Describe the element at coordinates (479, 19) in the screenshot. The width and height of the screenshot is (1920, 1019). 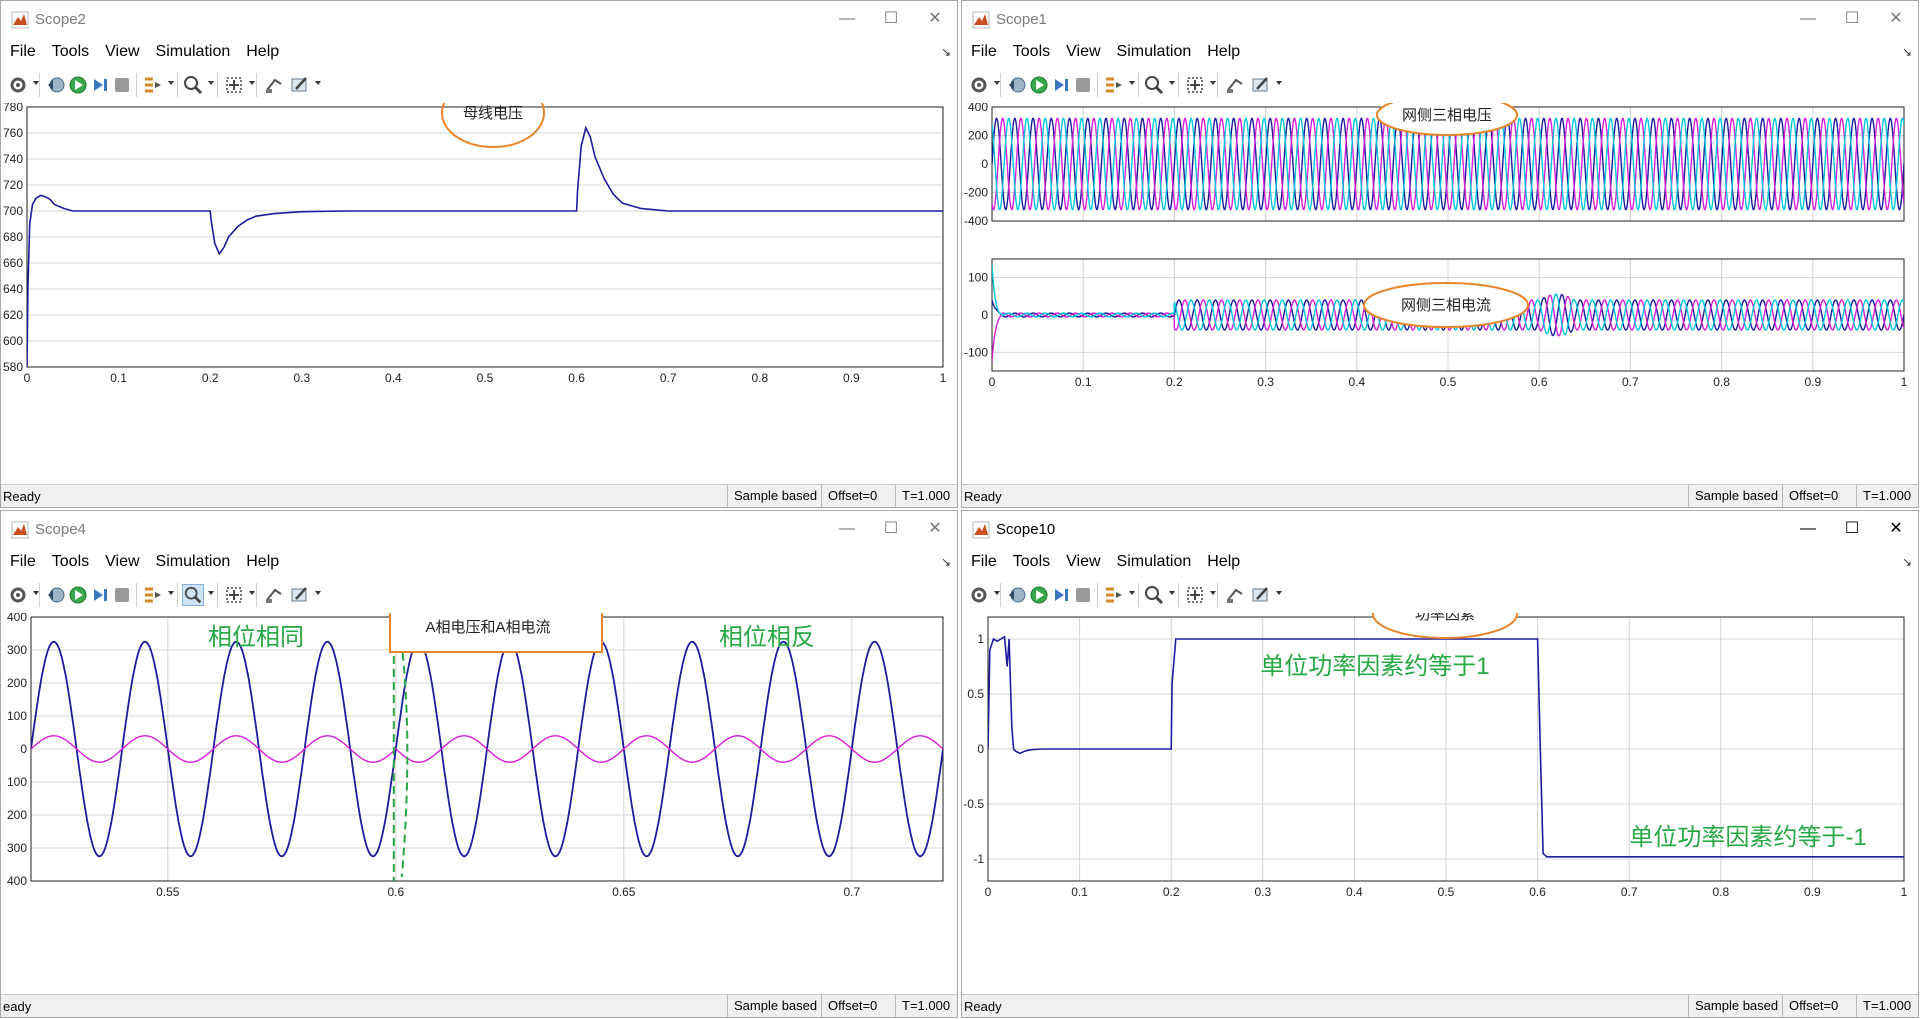
I see `title-bar: Scope2 — ☐ ✕` at that location.